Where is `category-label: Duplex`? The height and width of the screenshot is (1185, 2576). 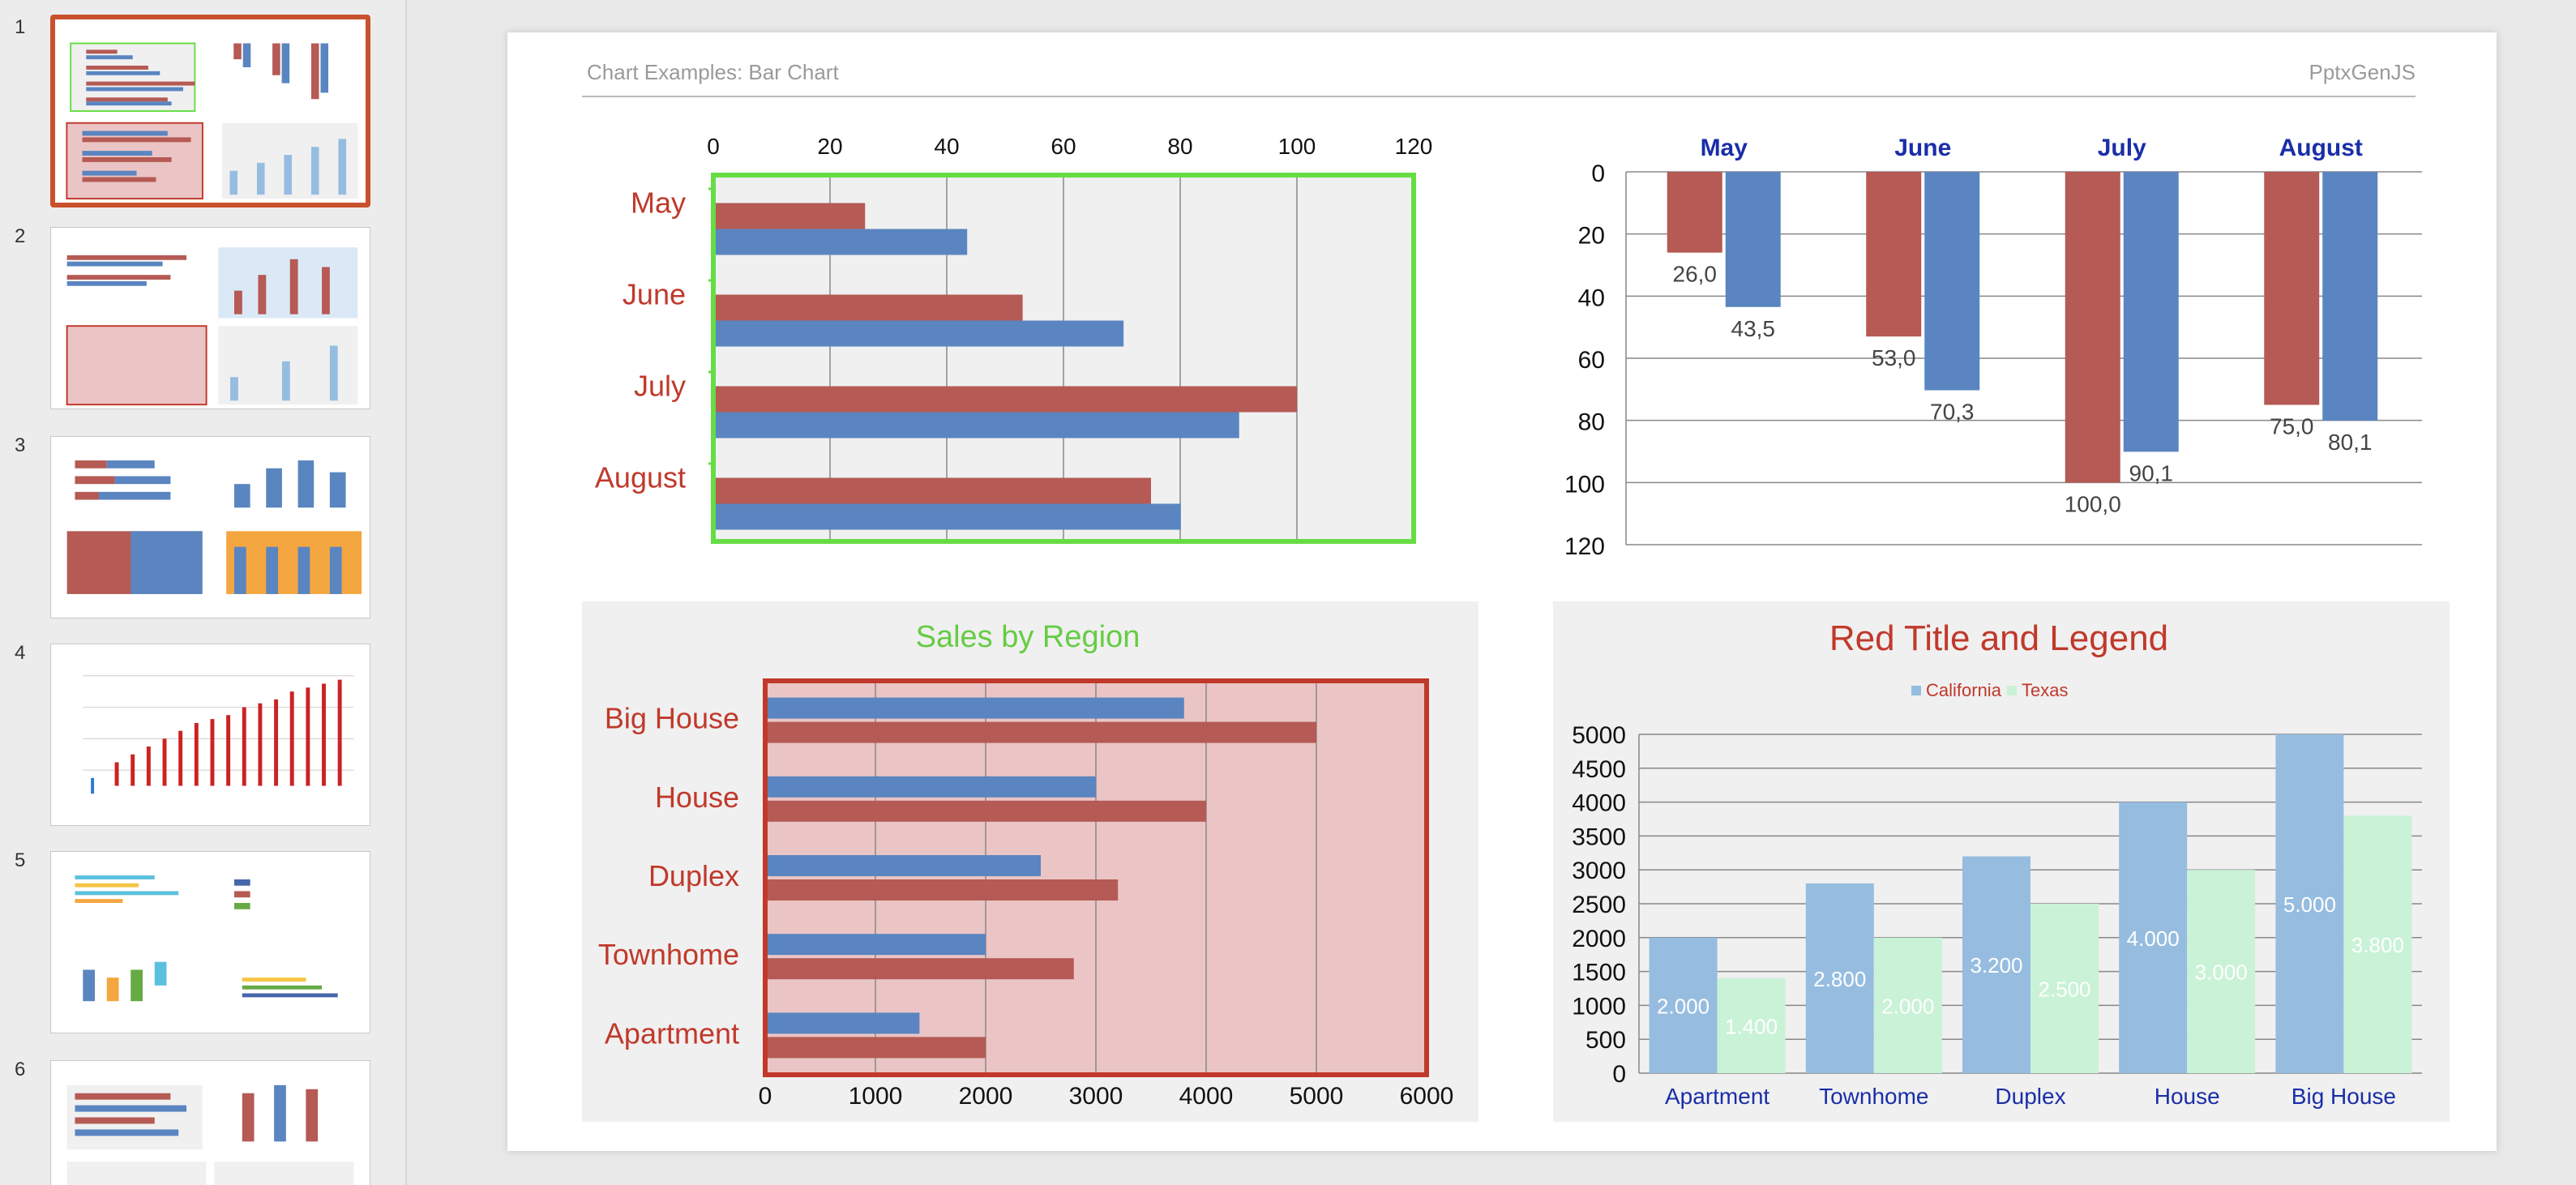
category-label: Duplex is located at coordinates (693, 875).